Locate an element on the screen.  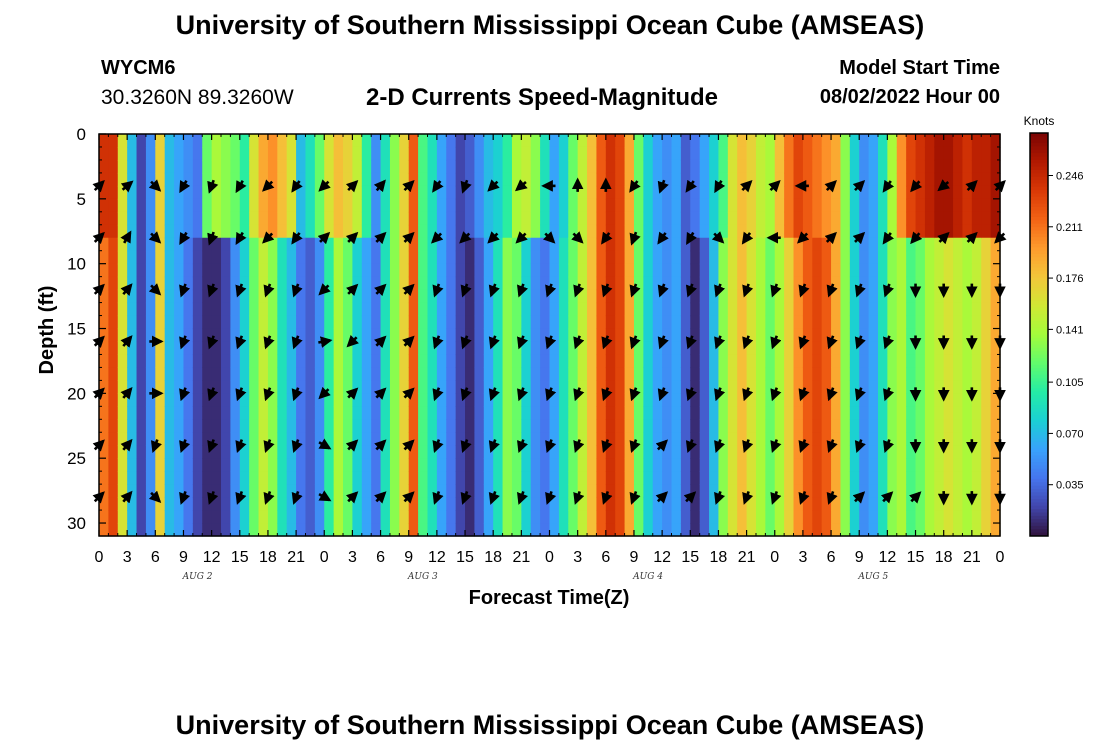
date-label: AUG 5 is located at coordinates (872, 577).